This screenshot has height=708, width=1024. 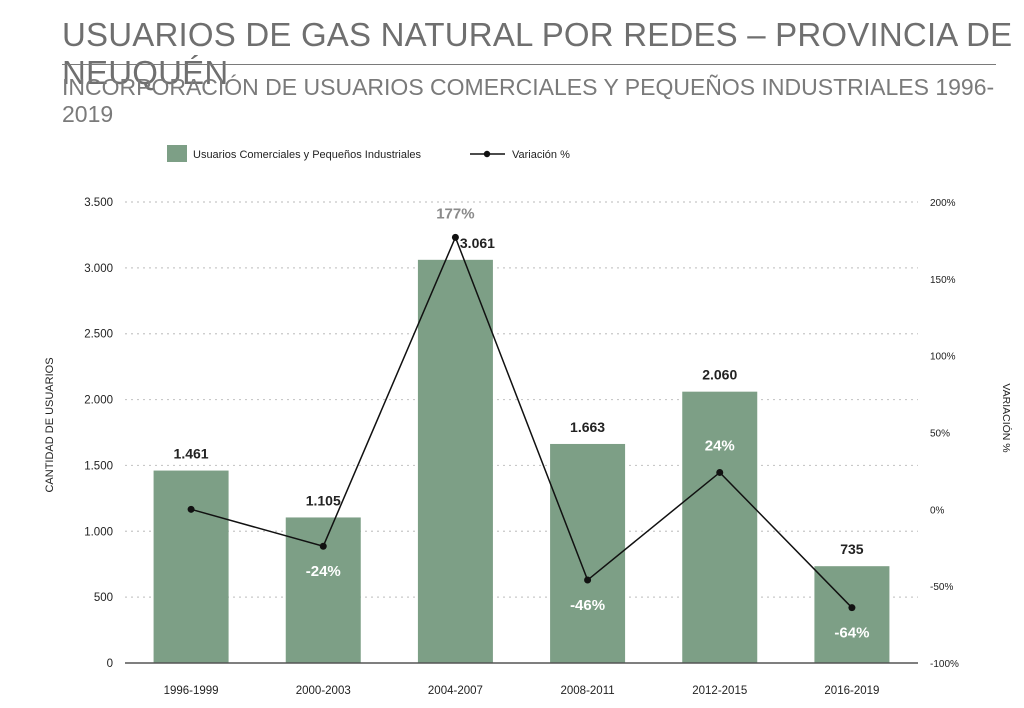 What do you see at coordinates (98, 466) in the screenshot?
I see `y-tick-label: 1.500` at bounding box center [98, 466].